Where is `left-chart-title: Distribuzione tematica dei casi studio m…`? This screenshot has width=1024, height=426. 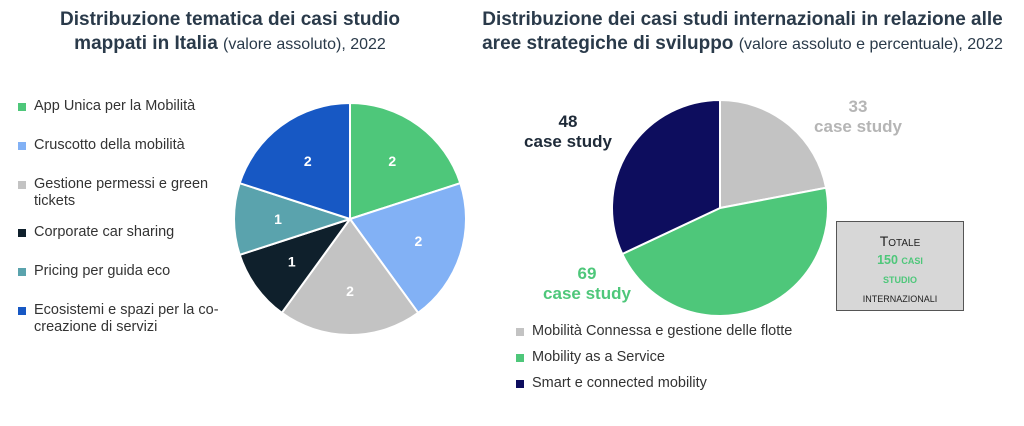
left-chart-title: Distribuzione tematica dei casi studio m… is located at coordinates (230, 32).